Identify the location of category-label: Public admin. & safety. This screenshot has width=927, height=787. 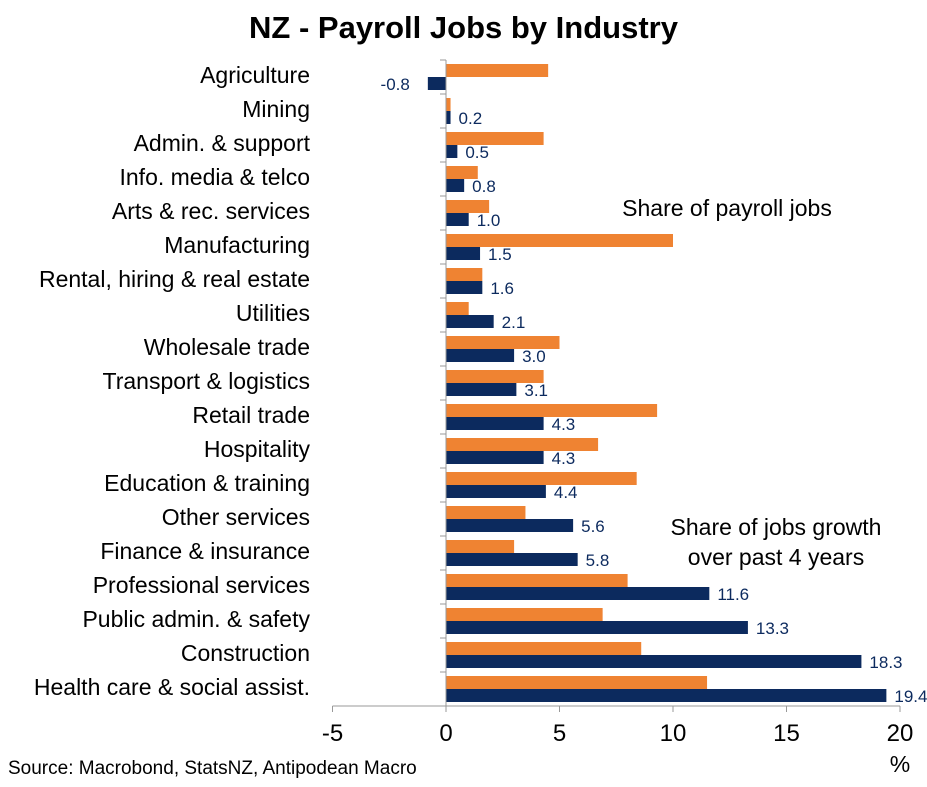
(196, 619).